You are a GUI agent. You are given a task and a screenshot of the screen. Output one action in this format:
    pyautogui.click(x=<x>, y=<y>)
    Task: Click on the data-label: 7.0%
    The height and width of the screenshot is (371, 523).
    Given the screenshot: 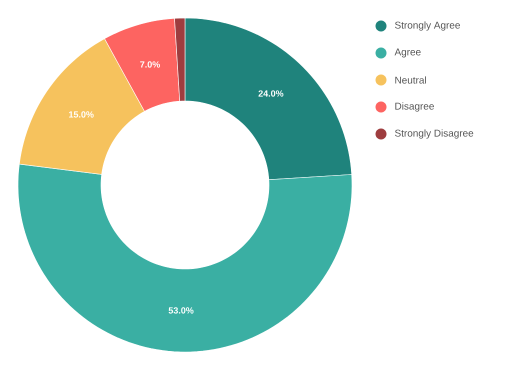 What is the action you would take?
    pyautogui.click(x=150, y=64)
    